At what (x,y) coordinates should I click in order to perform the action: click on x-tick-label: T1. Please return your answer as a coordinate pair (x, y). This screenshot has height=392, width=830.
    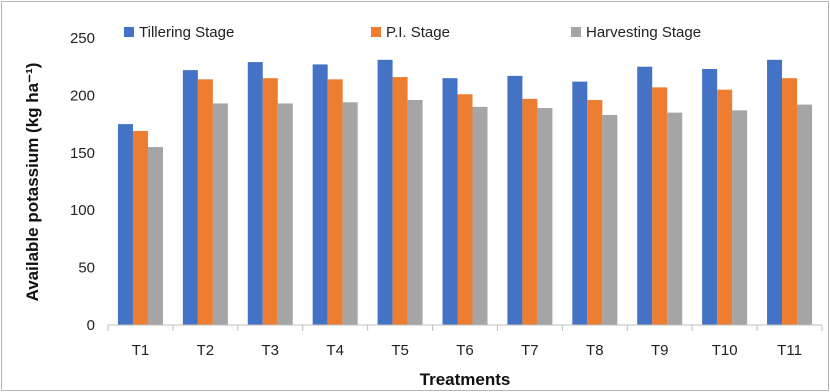
    Looking at the image, I should click on (141, 350).